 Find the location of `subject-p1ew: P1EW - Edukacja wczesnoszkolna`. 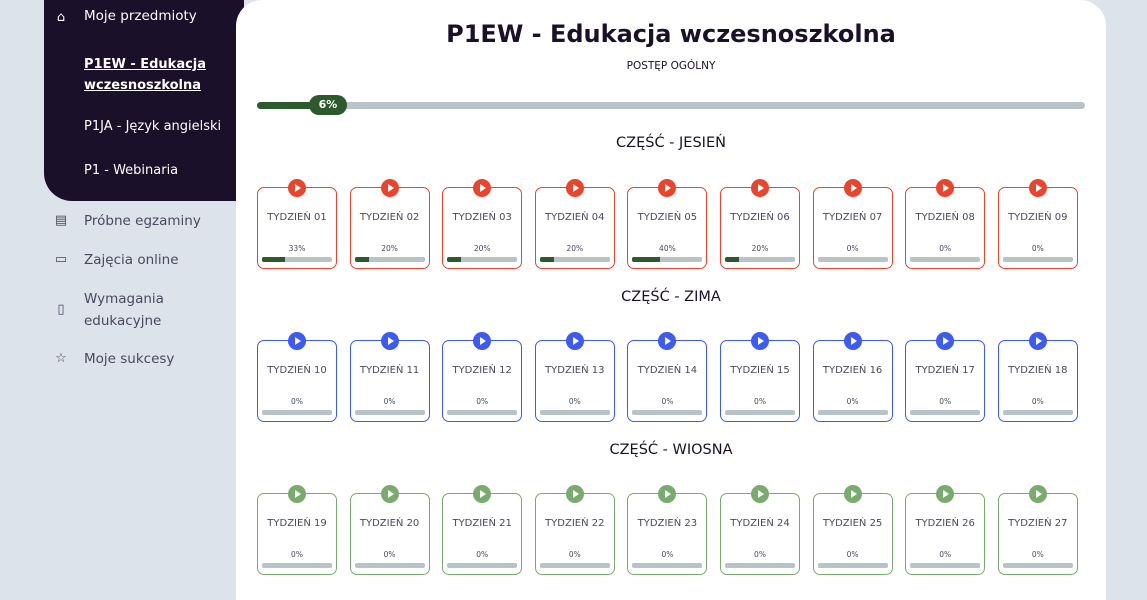

subject-p1ew: P1EW - Edukacja wczesnoszkolna is located at coordinates (145, 75).